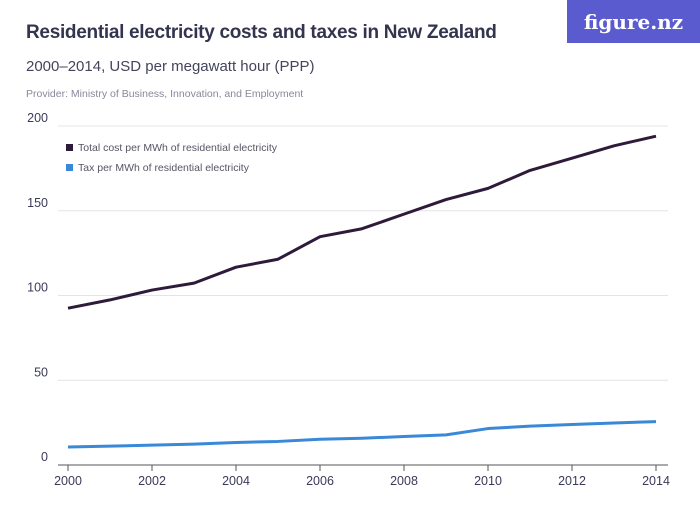 This screenshot has height=525, width=700. What do you see at coordinates (404, 481) in the screenshot?
I see `x-tick-label: 2008` at bounding box center [404, 481].